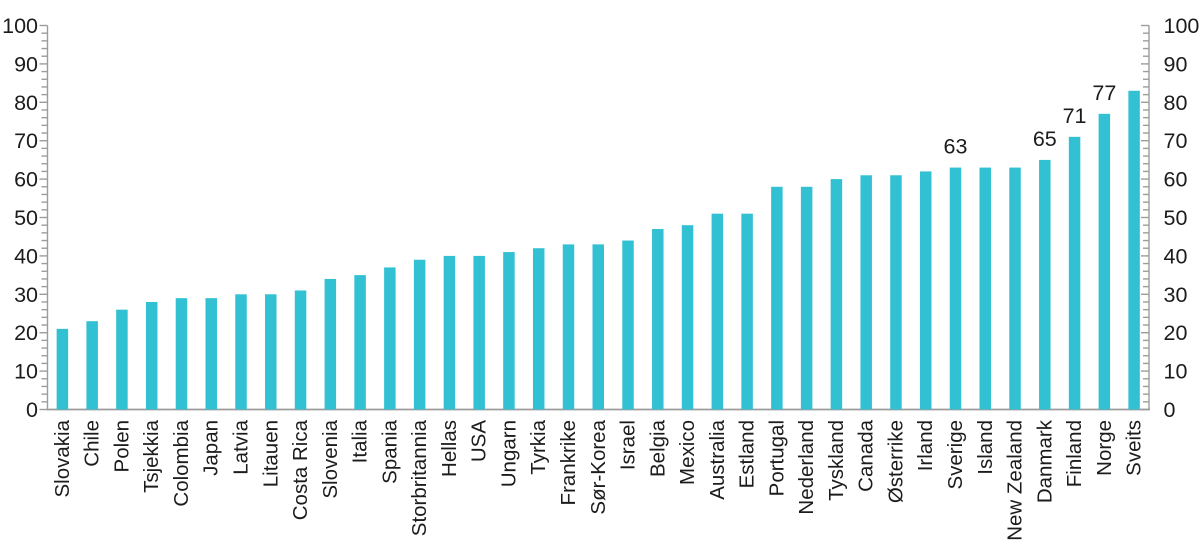 The height and width of the screenshot is (558, 1200). I want to click on category-label: Slovenia, so click(330, 458).